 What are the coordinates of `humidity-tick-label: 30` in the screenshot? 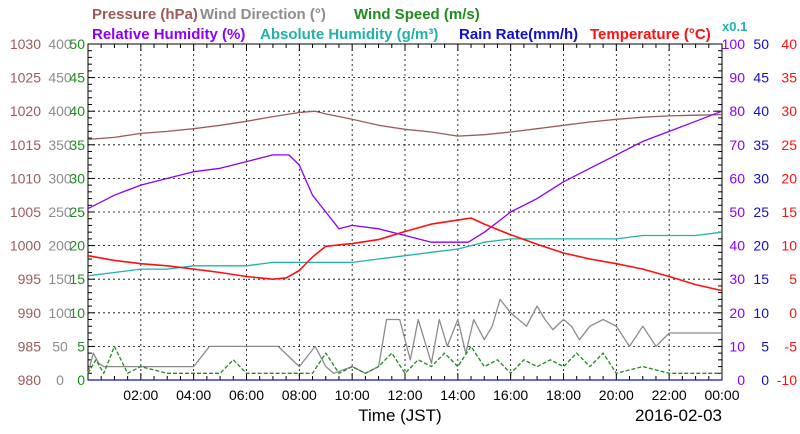 It's located at (737, 279).